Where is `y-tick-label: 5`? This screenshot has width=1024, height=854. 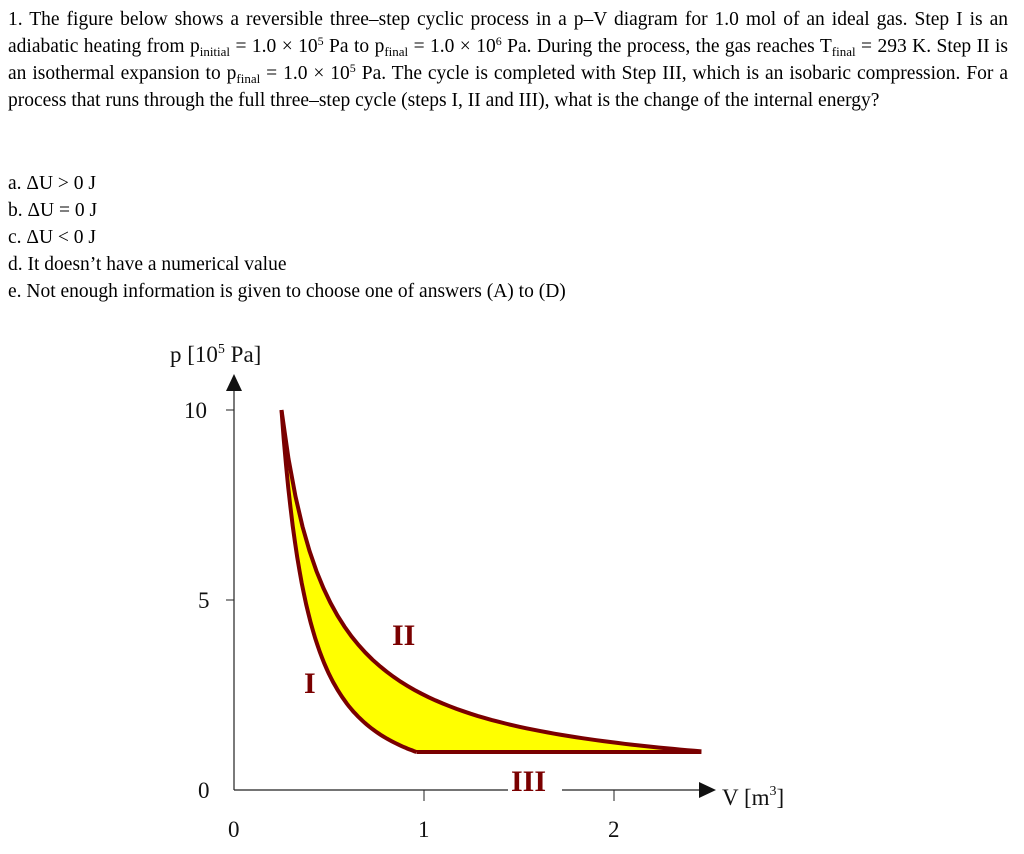 y-tick-label: 5 is located at coordinates (204, 600).